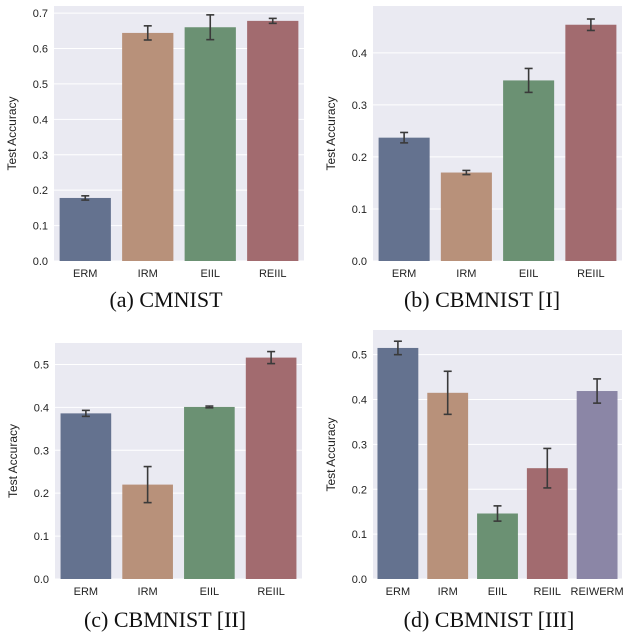 Image resolution: width=632 pixels, height=635 pixels. I want to click on panel-caption: (b) CBMNIST [I], so click(482, 299).